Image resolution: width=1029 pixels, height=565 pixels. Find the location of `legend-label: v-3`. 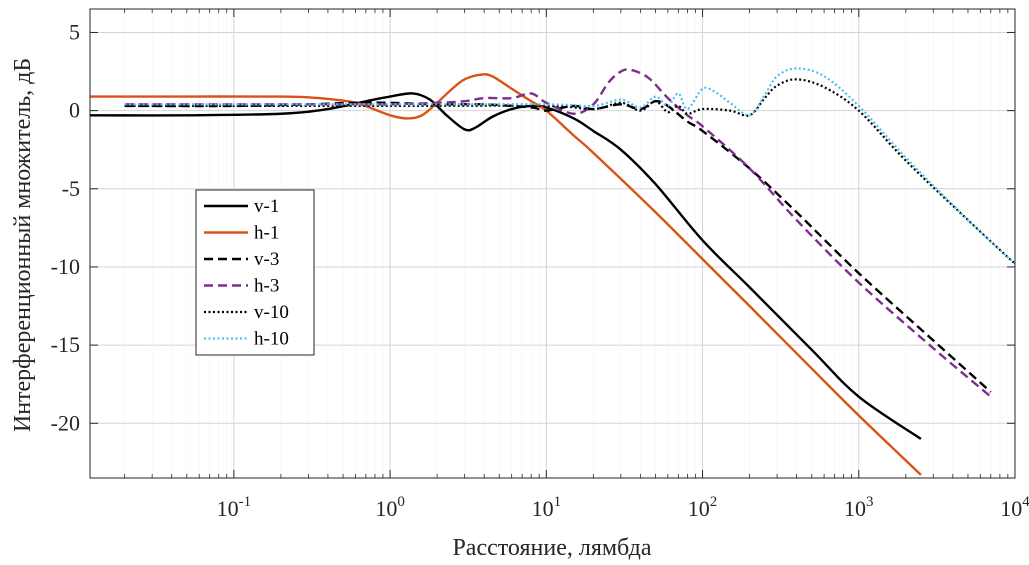

legend-label: v-3 is located at coordinates (266, 259).